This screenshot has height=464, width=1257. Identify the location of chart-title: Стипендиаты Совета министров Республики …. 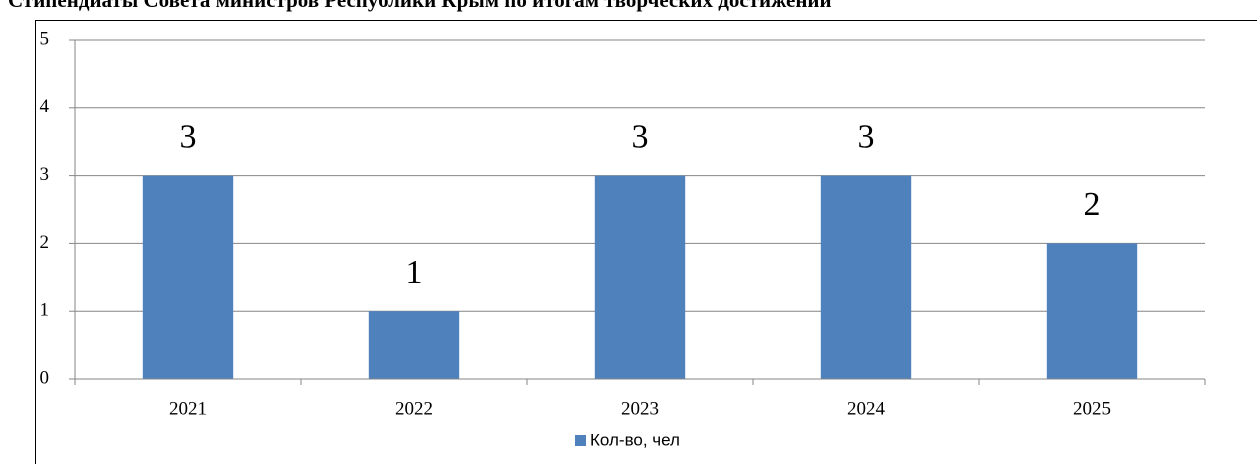
(420, 6).